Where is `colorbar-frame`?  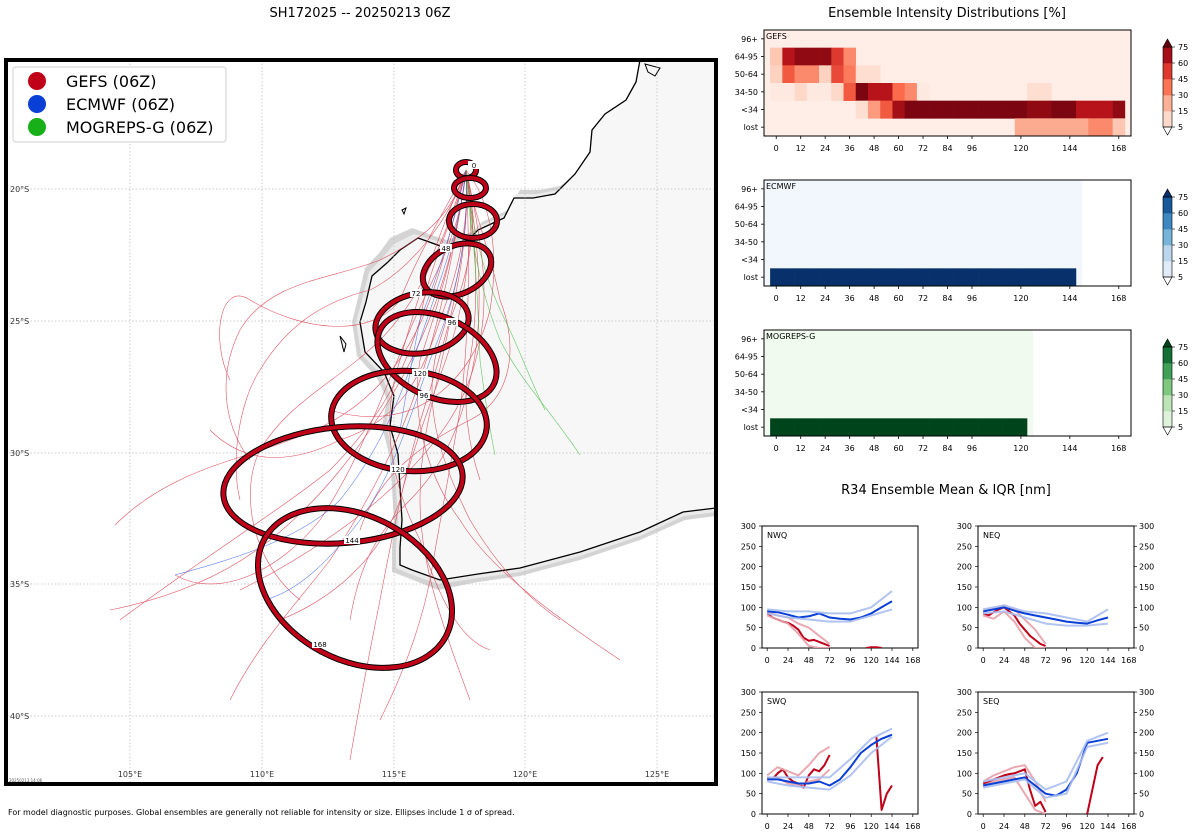 colorbar-frame is located at coordinates (1167, 237).